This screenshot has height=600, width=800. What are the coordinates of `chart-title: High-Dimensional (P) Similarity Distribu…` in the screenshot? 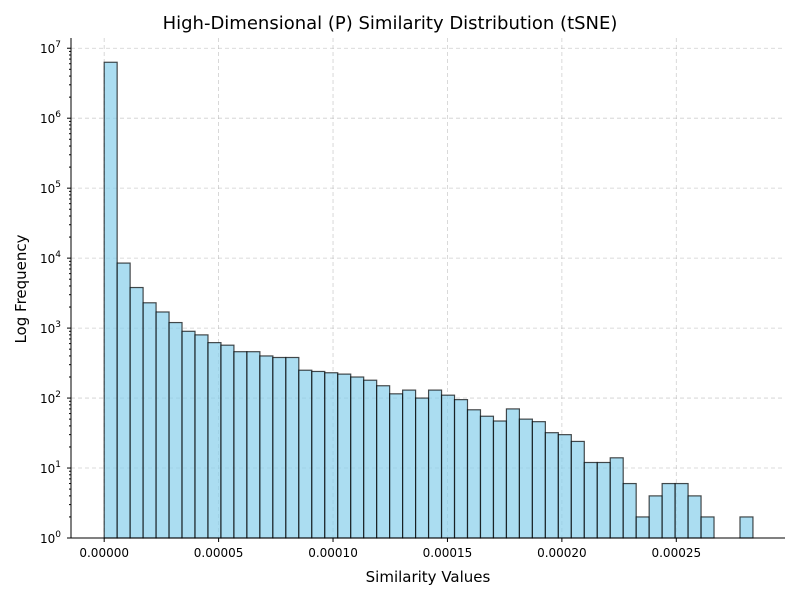 It's located at (390, 23).